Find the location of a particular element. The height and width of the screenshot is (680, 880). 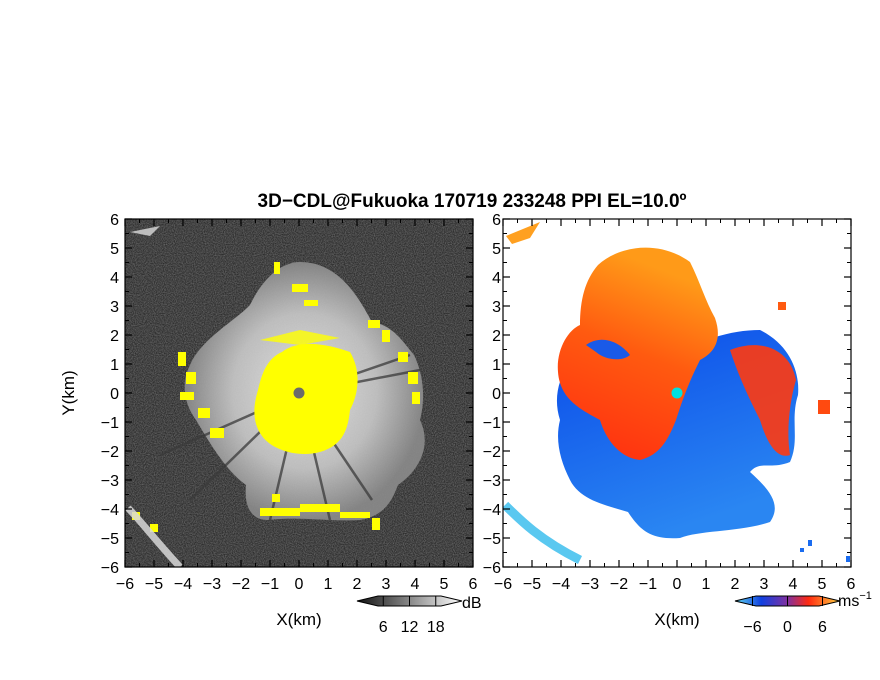

velocity-y-tick-label: −2 is located at coordinates (492, 452).